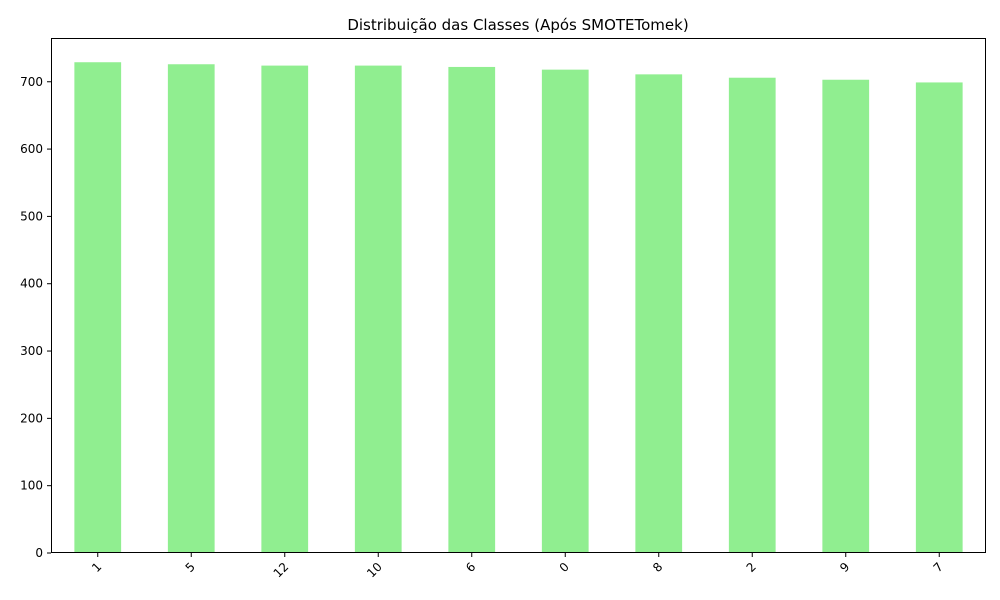 The height and width of the screenshot is (600, 1000). I want to click on x-tick-label-1: 1, so click(96, 567).